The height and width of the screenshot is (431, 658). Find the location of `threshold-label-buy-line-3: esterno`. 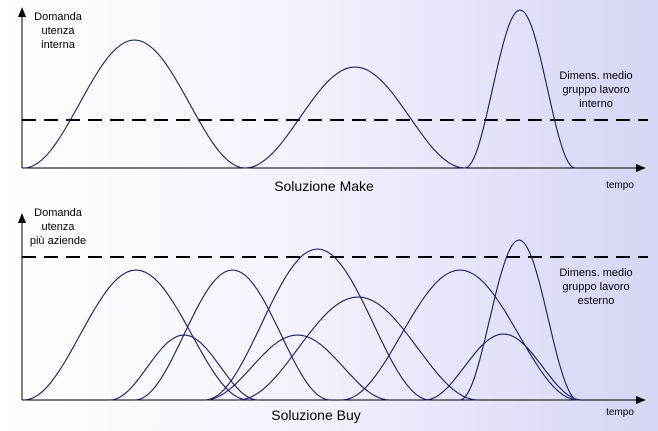

threshold-label-buy-line-3: esterno is located at coordinates (596, 301).